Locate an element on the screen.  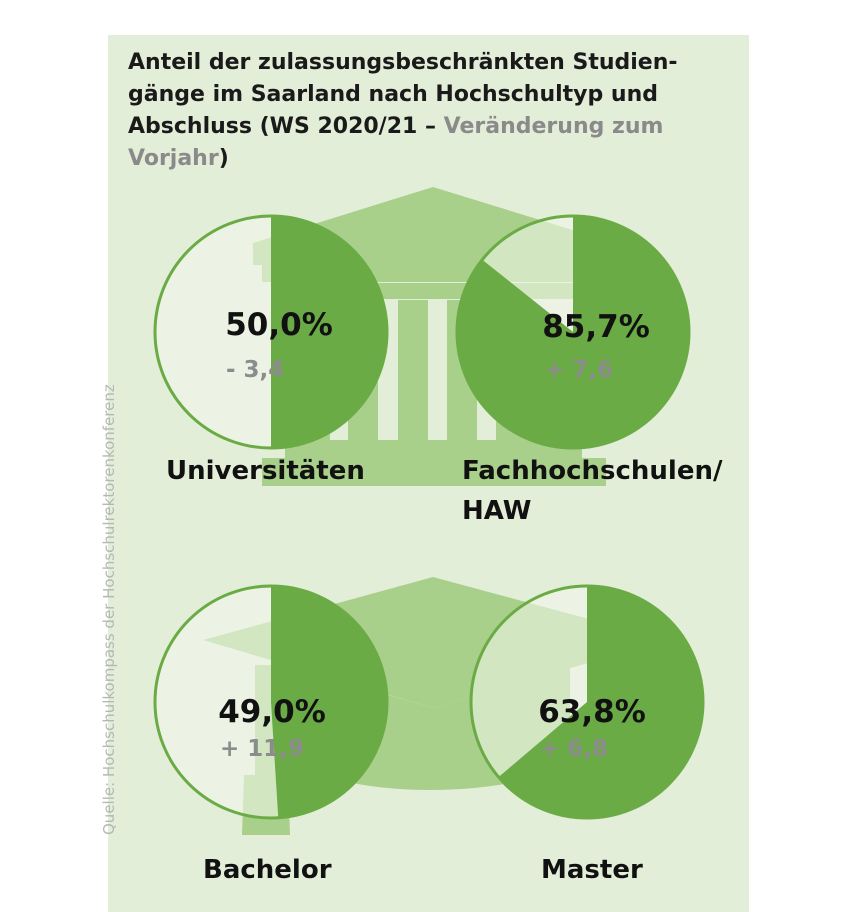
title-change-highlight: Veränderung zum Vorjahr is located at coordinates (396, 142).